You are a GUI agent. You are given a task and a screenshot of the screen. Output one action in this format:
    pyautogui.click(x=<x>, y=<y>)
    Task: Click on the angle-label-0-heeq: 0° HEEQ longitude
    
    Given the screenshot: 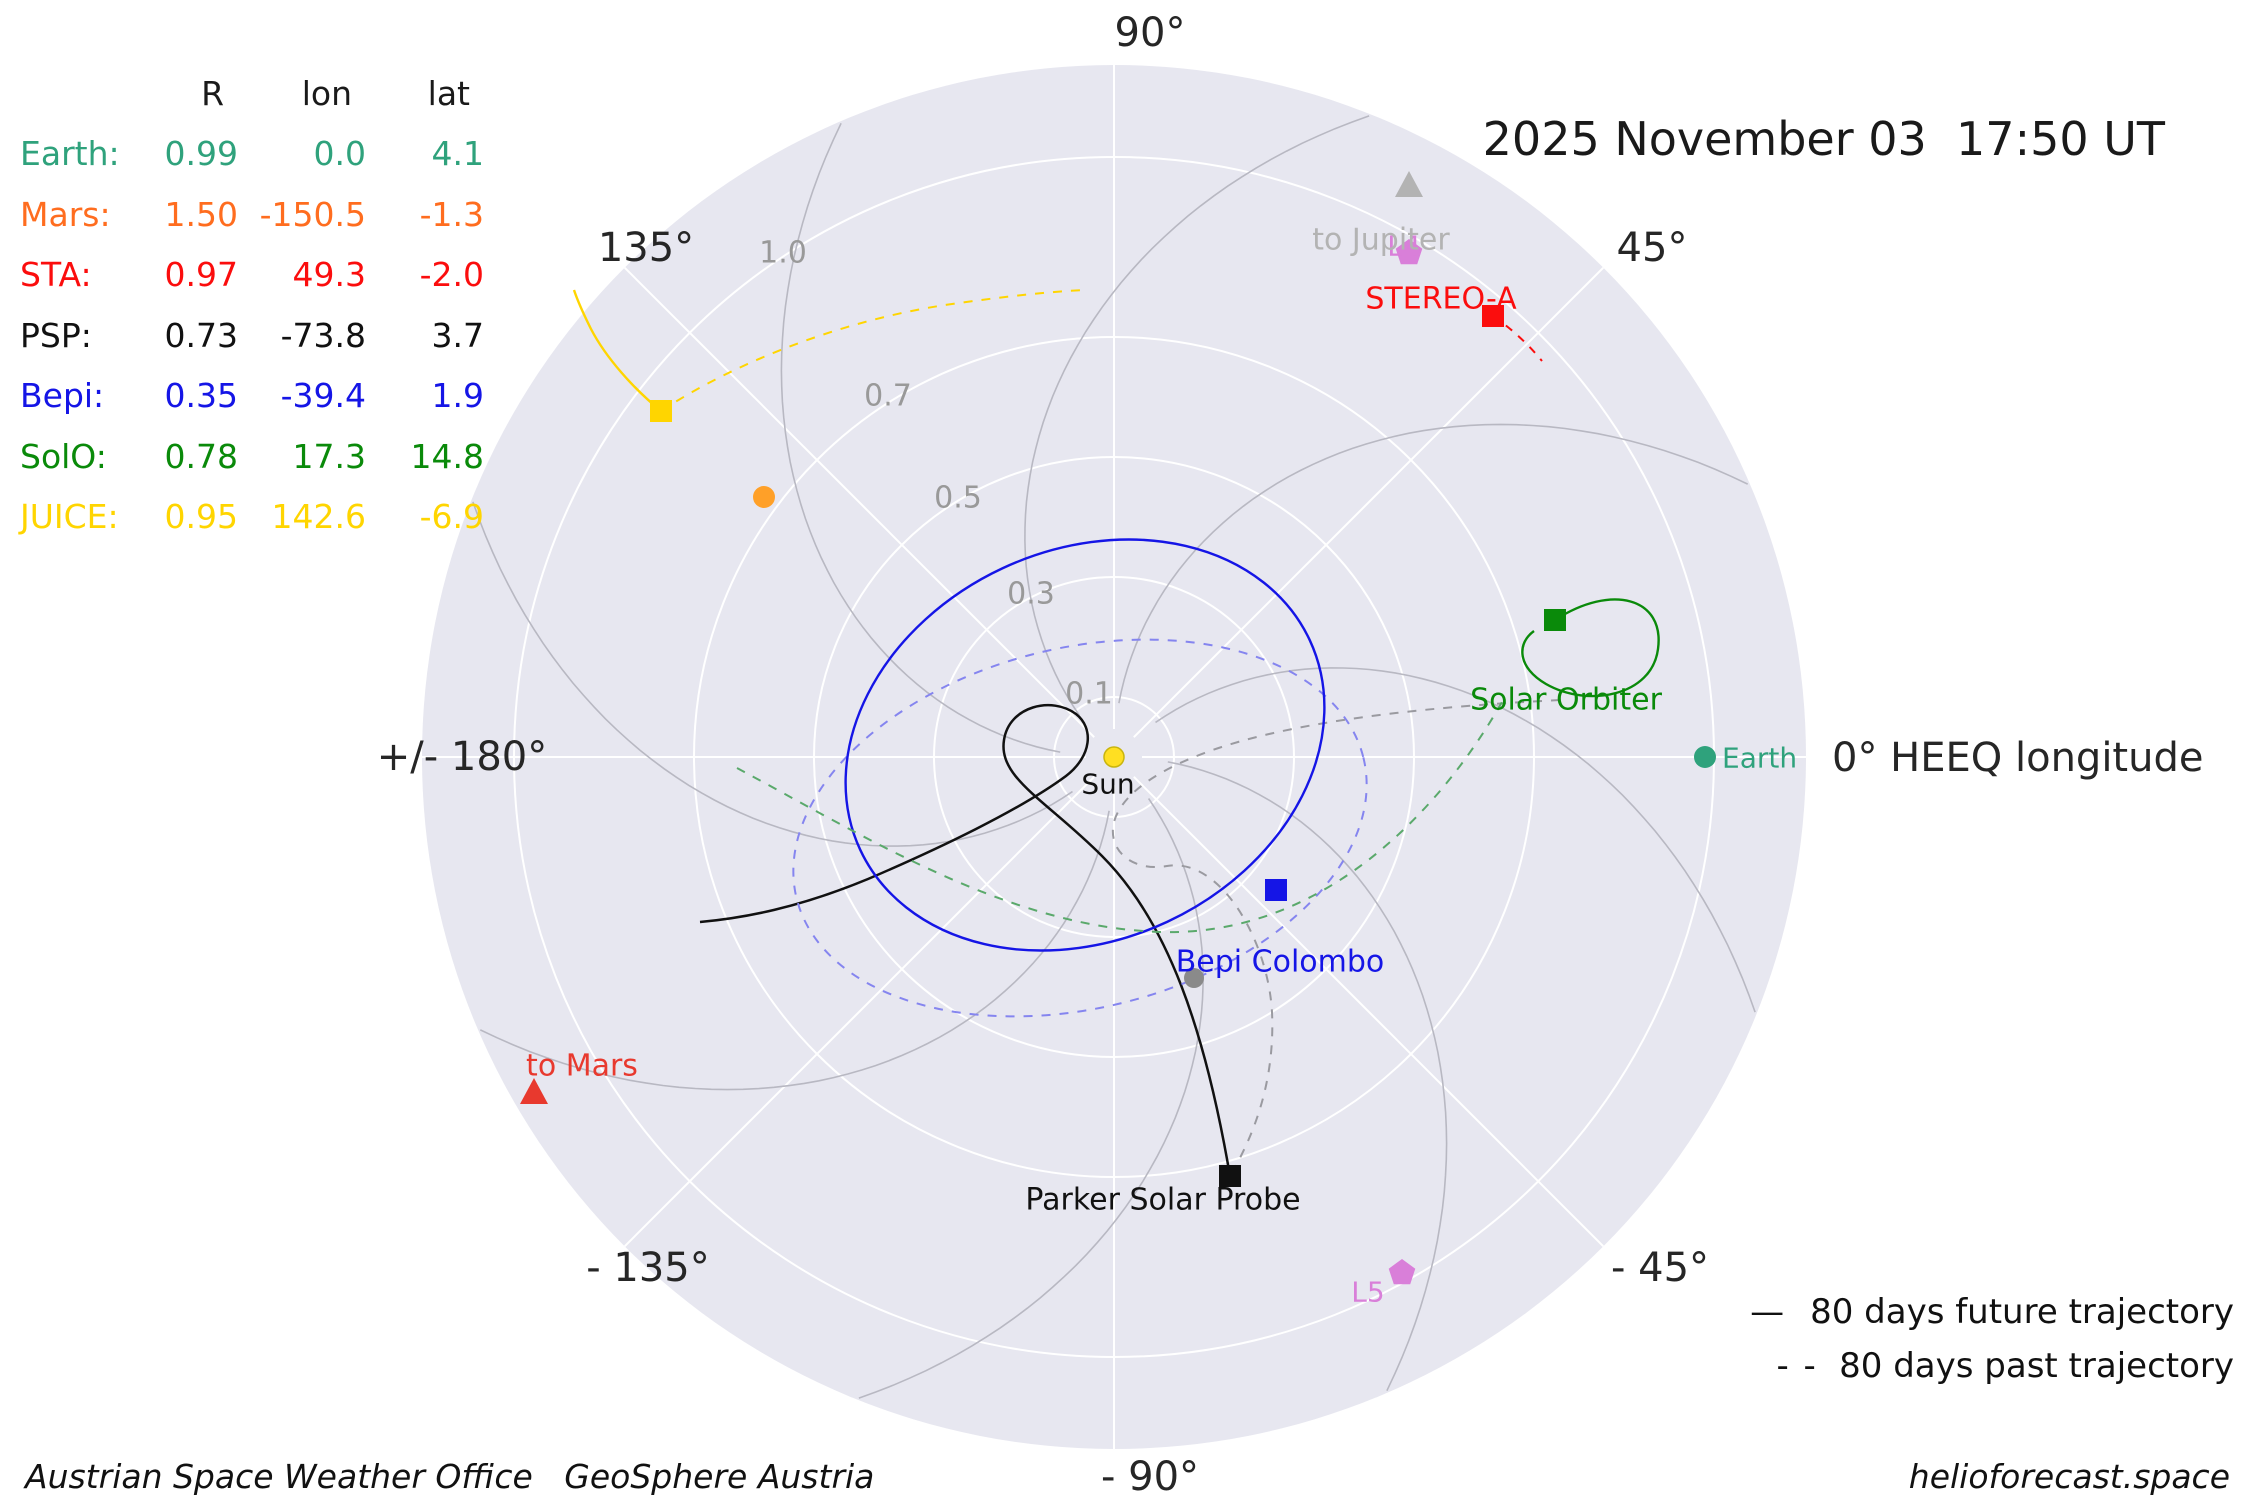 What is the action you would take?
    pyautogui.click(x=2018, y=758)
    